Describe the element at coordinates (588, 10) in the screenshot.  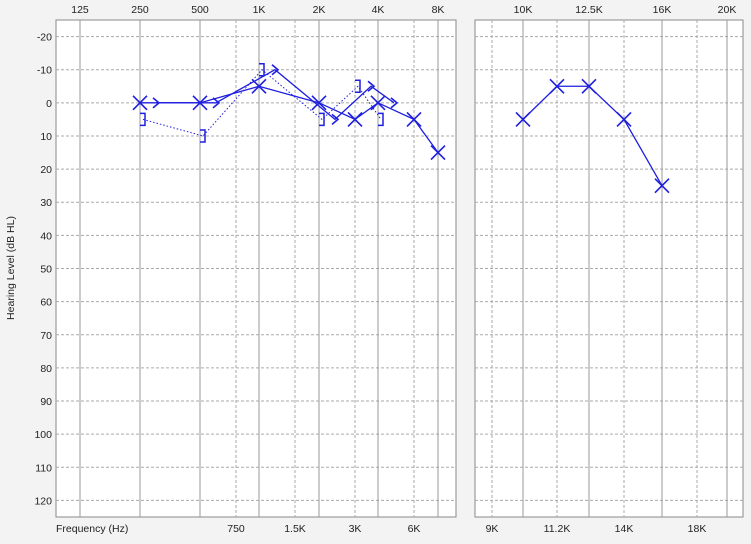
I see `top-tick-label: 12.5K` at that location.